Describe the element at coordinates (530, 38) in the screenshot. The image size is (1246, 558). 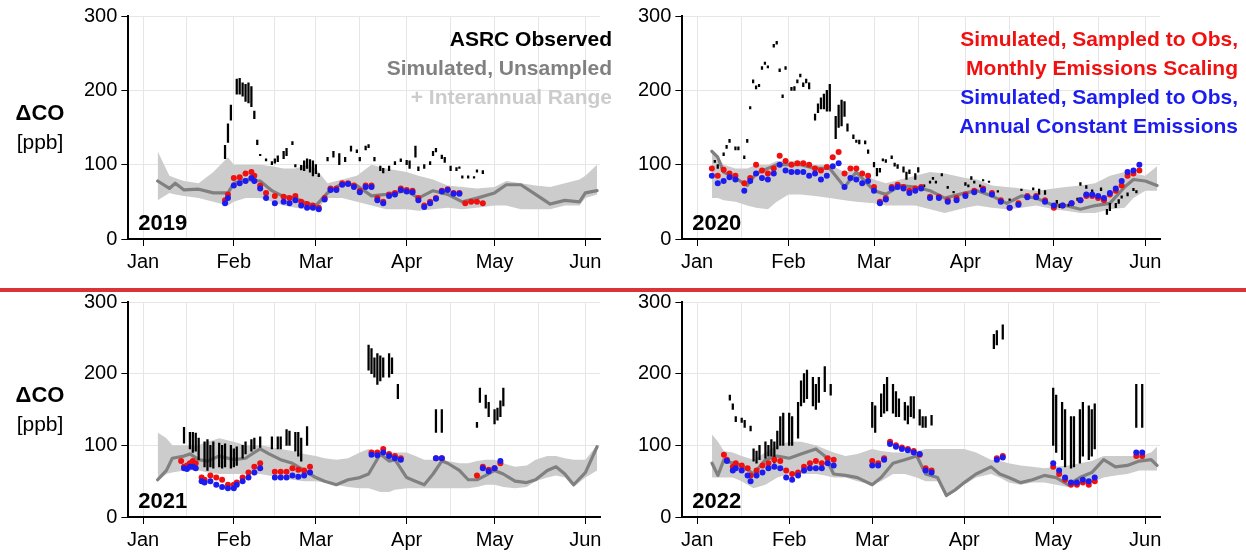
I see `text: ASRC Observed` at that location.